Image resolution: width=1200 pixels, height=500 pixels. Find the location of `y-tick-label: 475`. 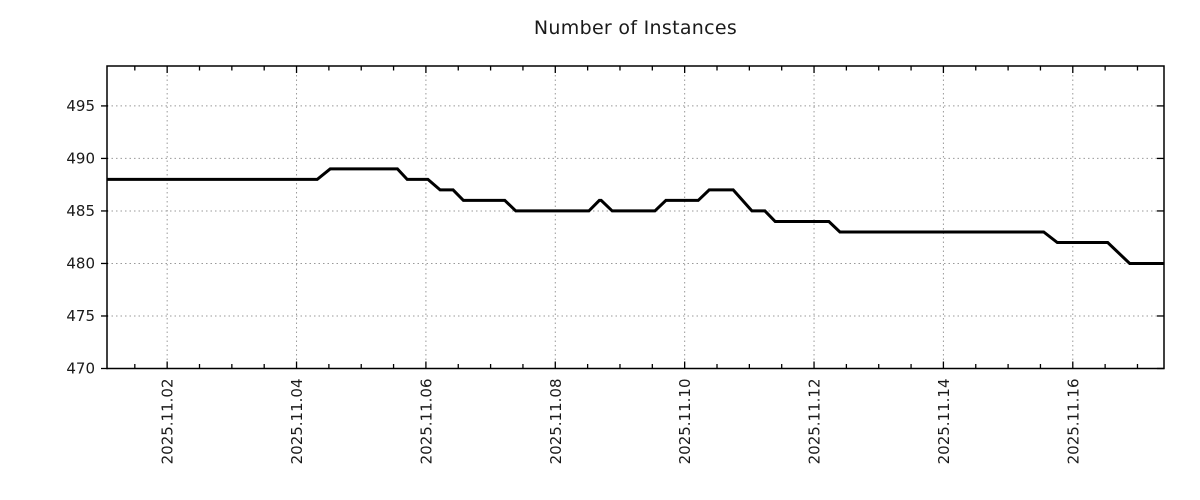

y-tick-label: 475 is located at coordinates (80, 316).